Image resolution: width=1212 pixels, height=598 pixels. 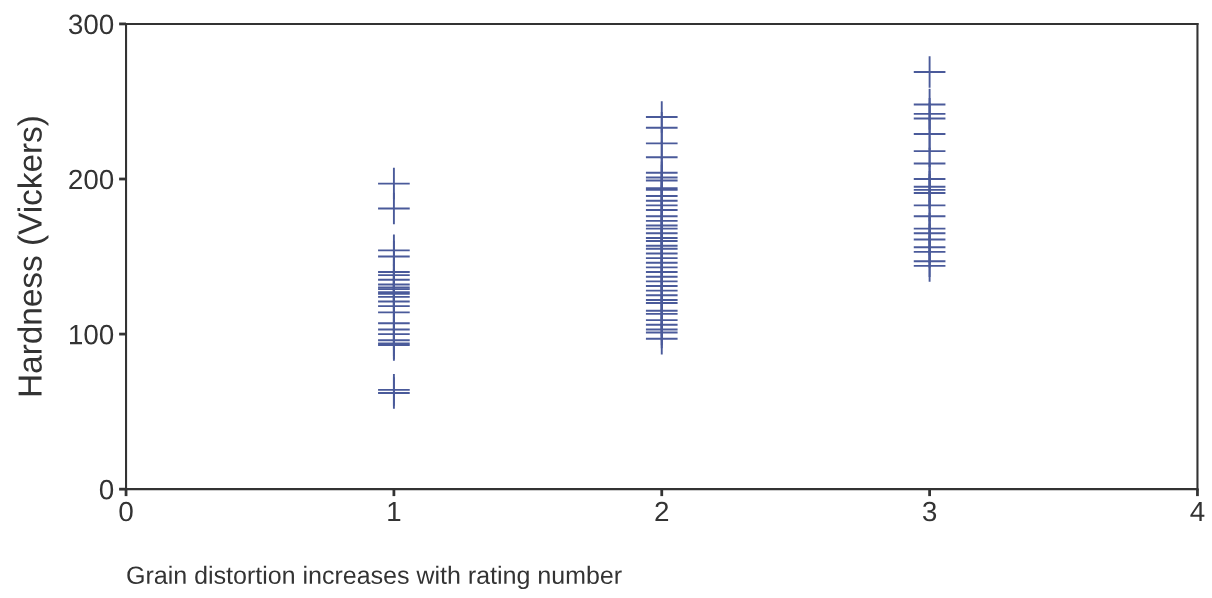 What do you see at coordinates (1197, 511) in the screenshot?
I see `x-tick-label: 4` at bounding box center [1197, 511].